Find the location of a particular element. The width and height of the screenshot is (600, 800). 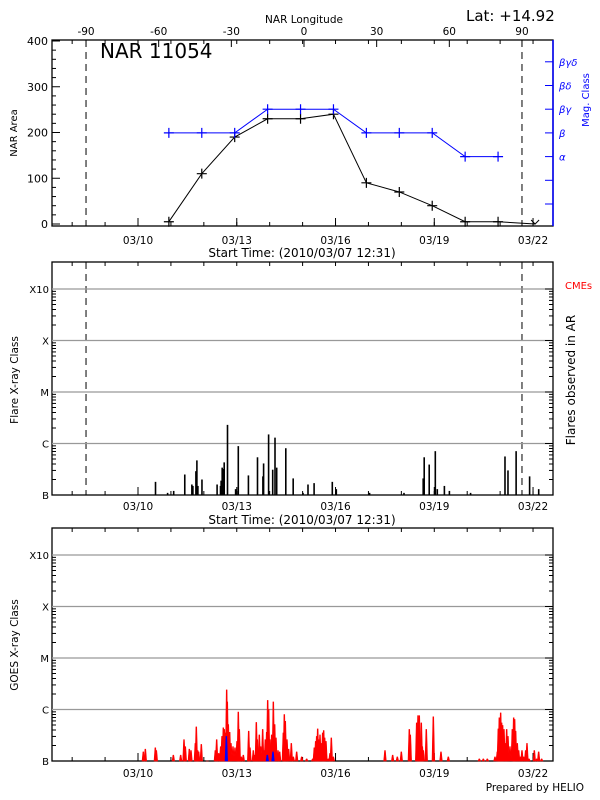

area-tick-label: 400 is located at coordinates (37, 41).